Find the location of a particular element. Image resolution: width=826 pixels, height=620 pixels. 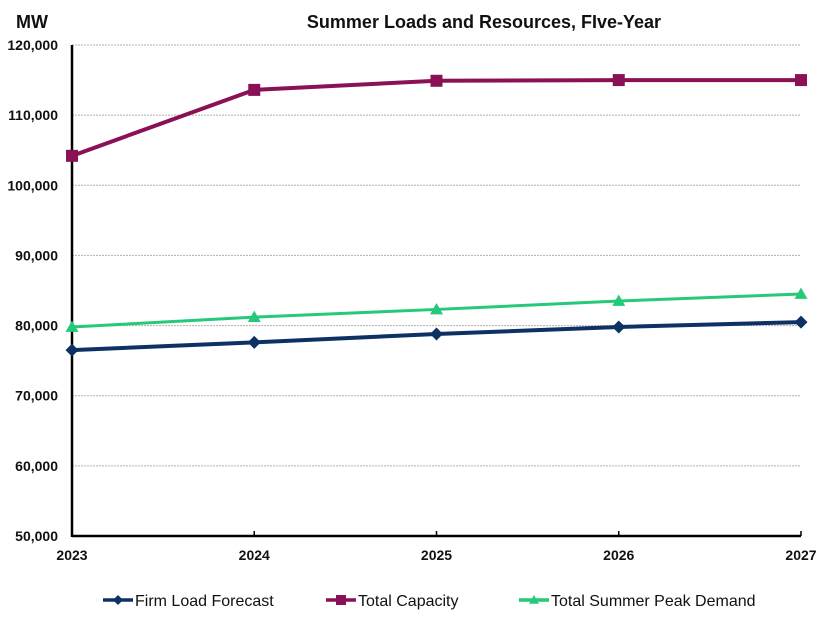

y-tick-label: 110,000 is located at coordinates (33, 115).